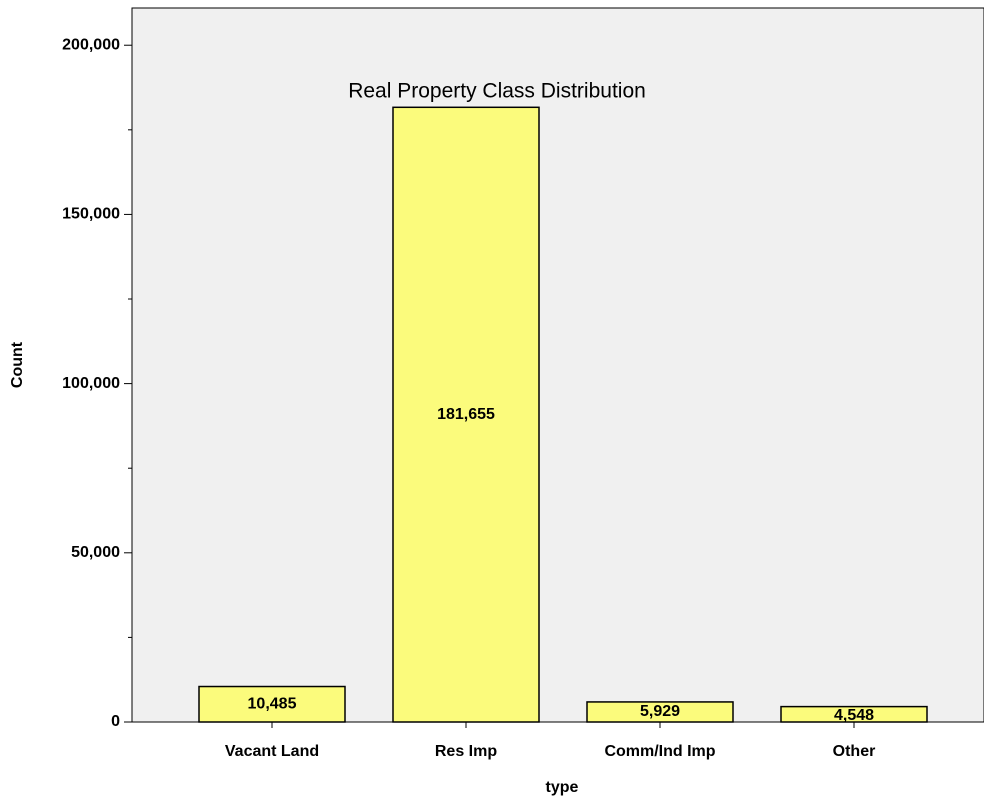 This screenshot has height=799, width=984. What do you see at coordinates (659, 751) in the screenshot?
I see `x-tick-label: Comm/Ind Imp` at bounding box center [659, 751].